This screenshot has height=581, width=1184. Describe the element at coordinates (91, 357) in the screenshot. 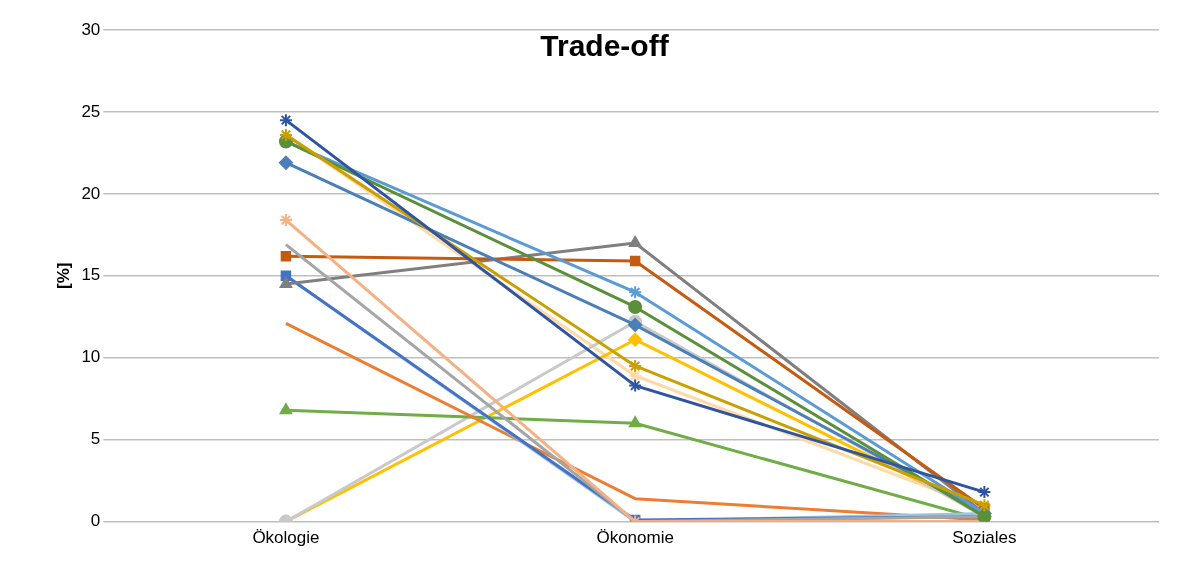

I see `y-tick-label: 10` at that location.